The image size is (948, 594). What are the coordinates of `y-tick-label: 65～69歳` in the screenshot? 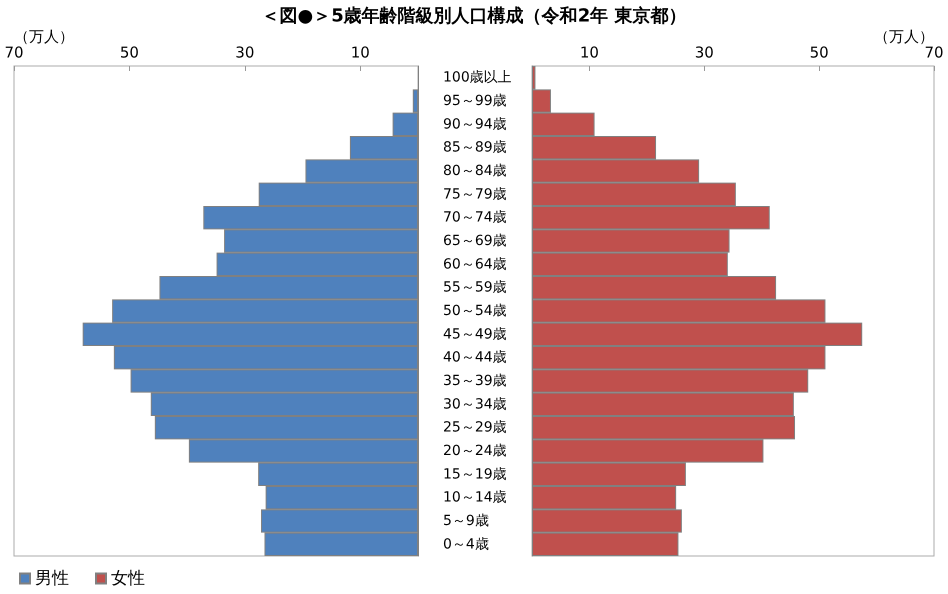 It's located at (475, 241).